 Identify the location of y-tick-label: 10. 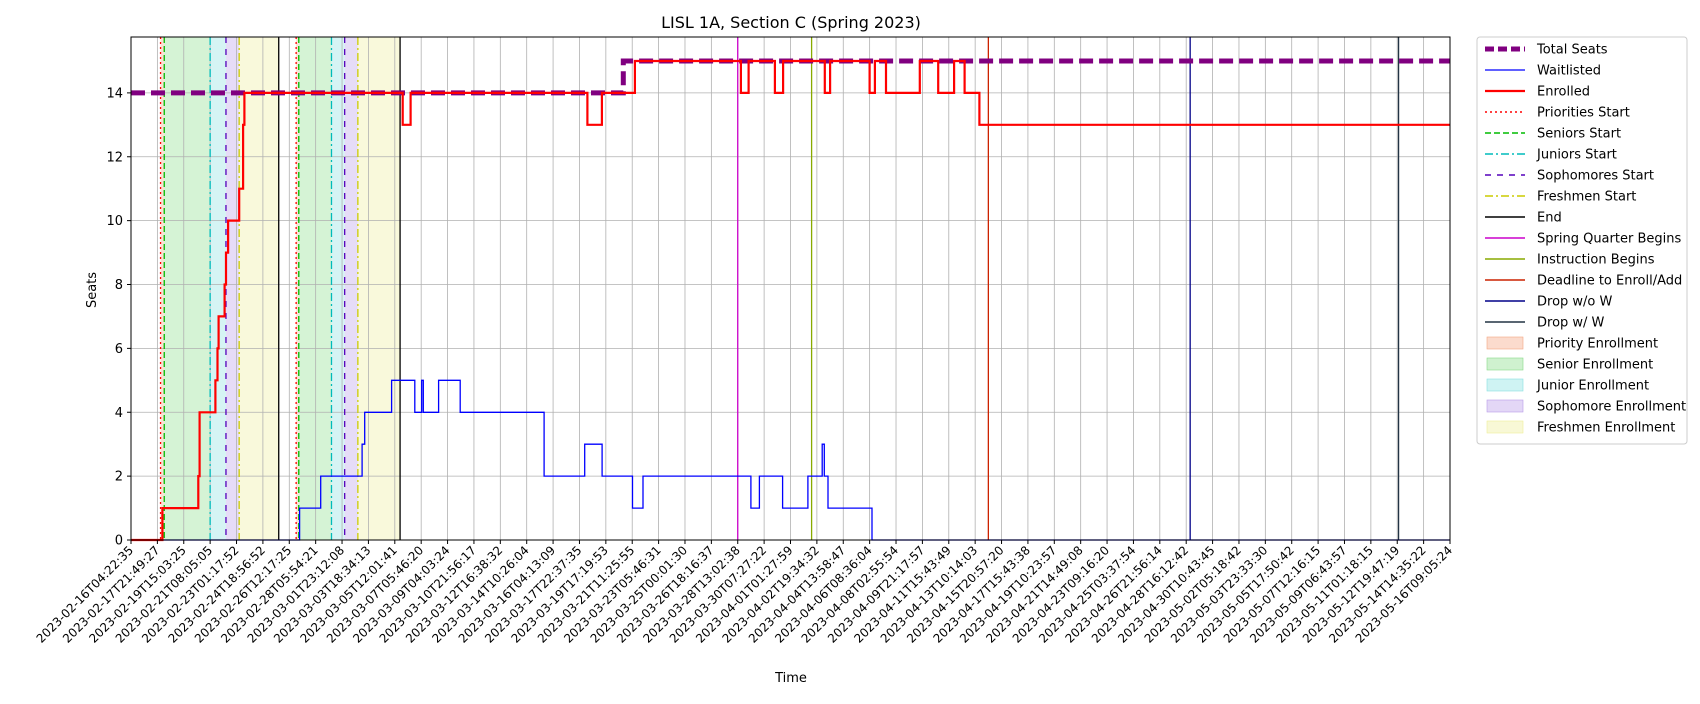
(114, 221).